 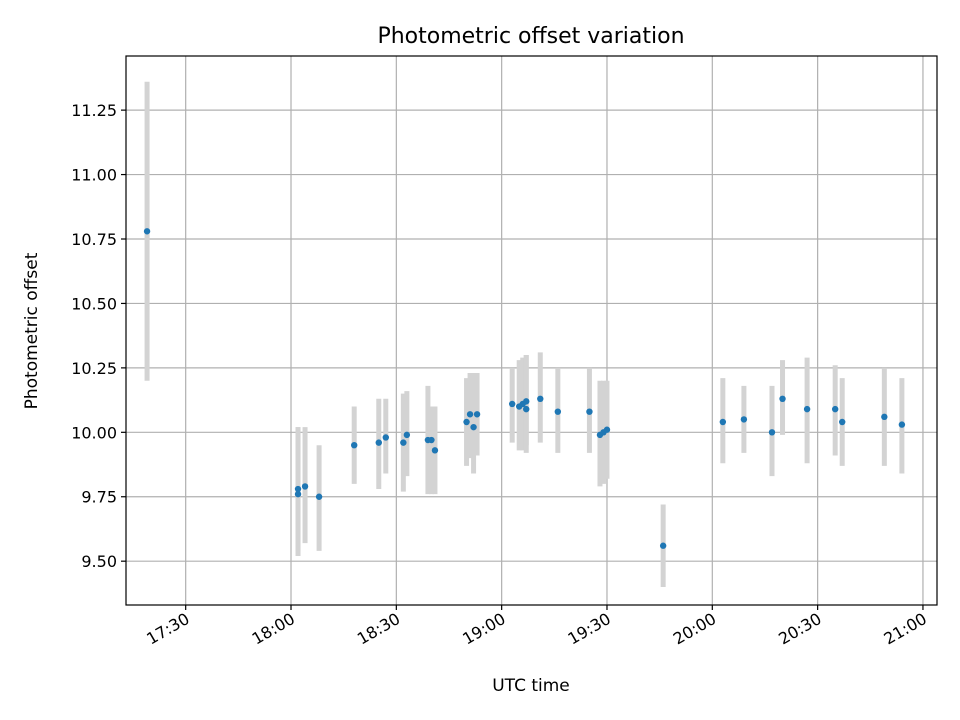 What do you see at coordinates (536, 627) in the screenshot?
I see `x-ticks: 17:30 18:00 18:30 19:00 19:30 20:00 20:30 21:00` at bounding box center [536, 627].